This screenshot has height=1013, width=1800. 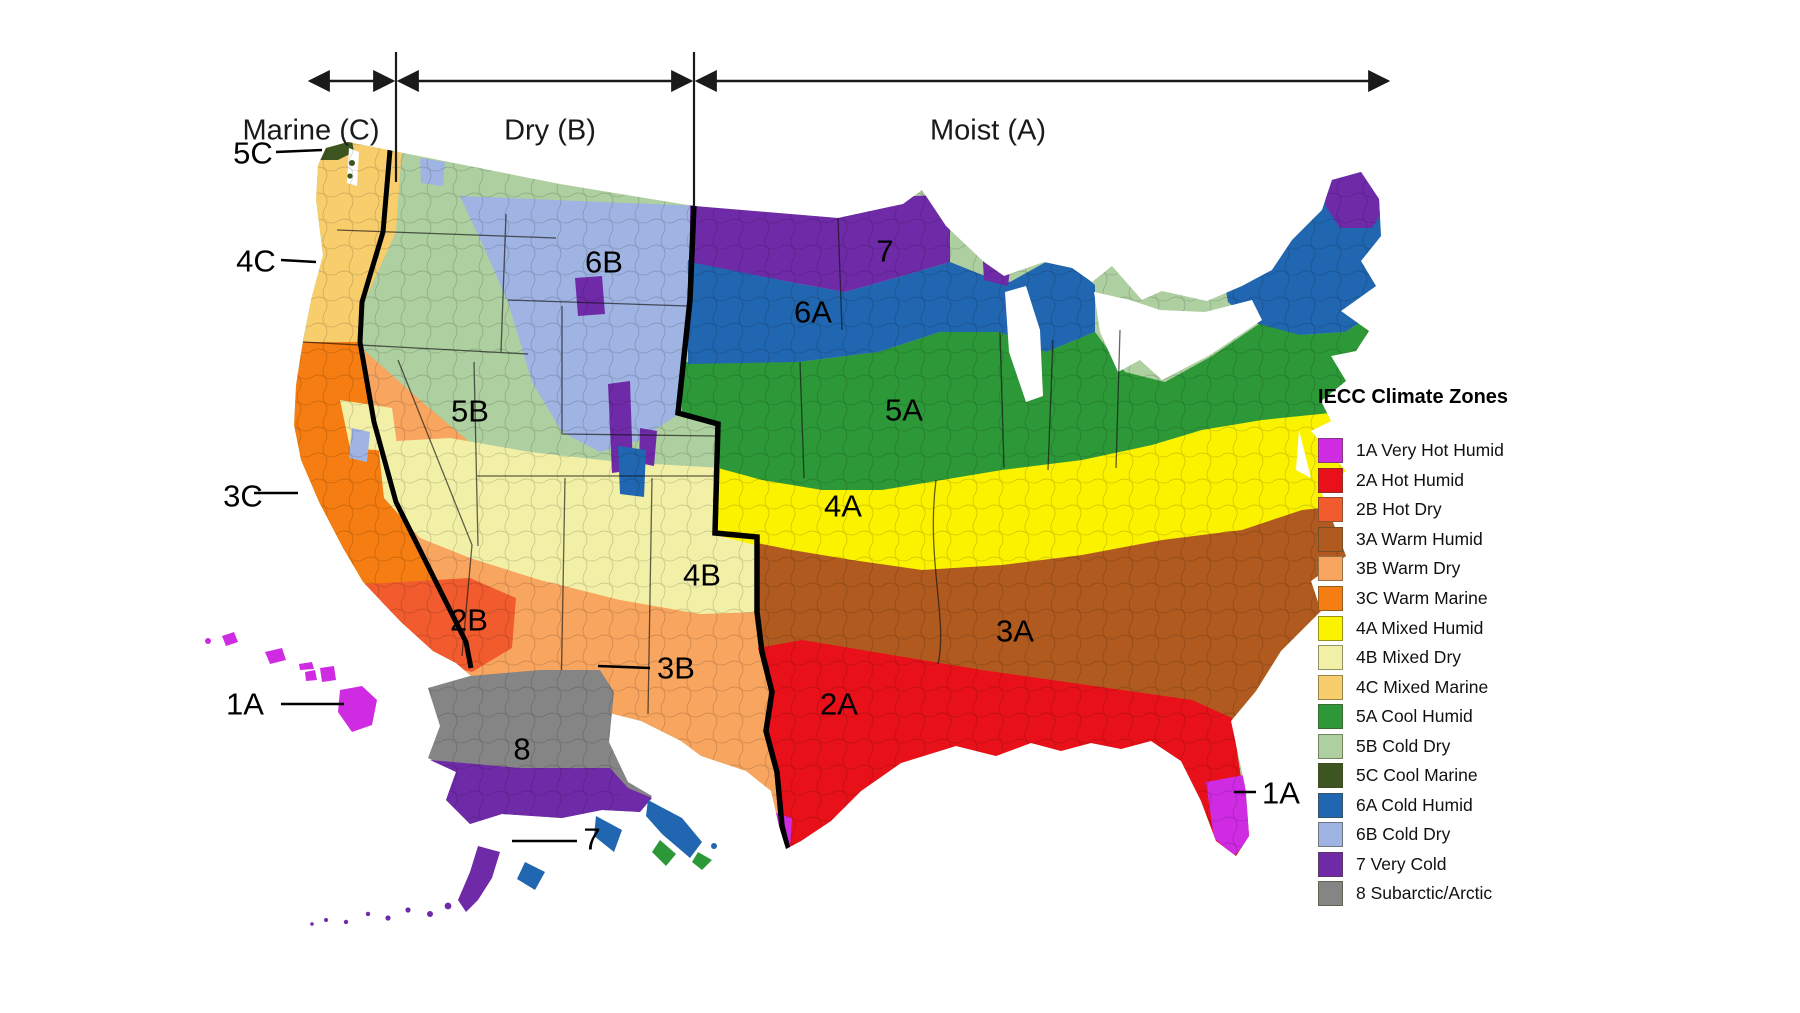 I want to click on legend-row-5c: 5C Cool Marine, so click(x=1413, y=776).